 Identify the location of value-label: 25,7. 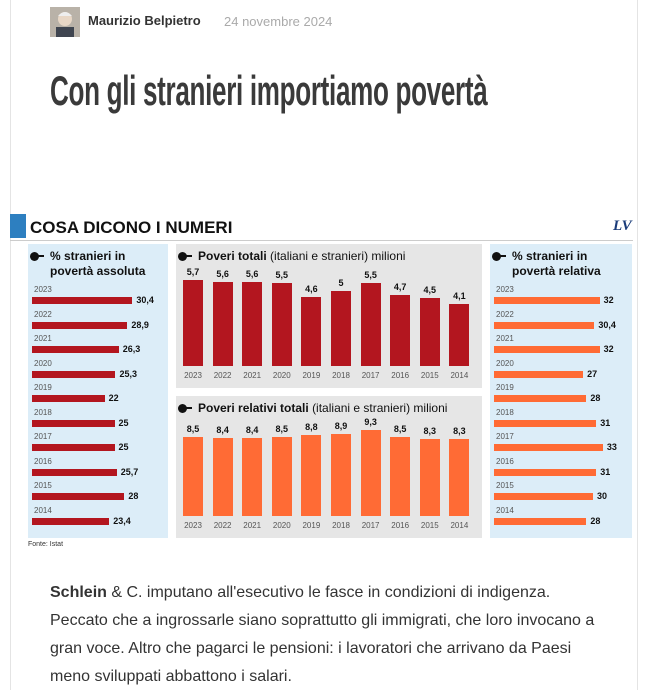
(129, 471).